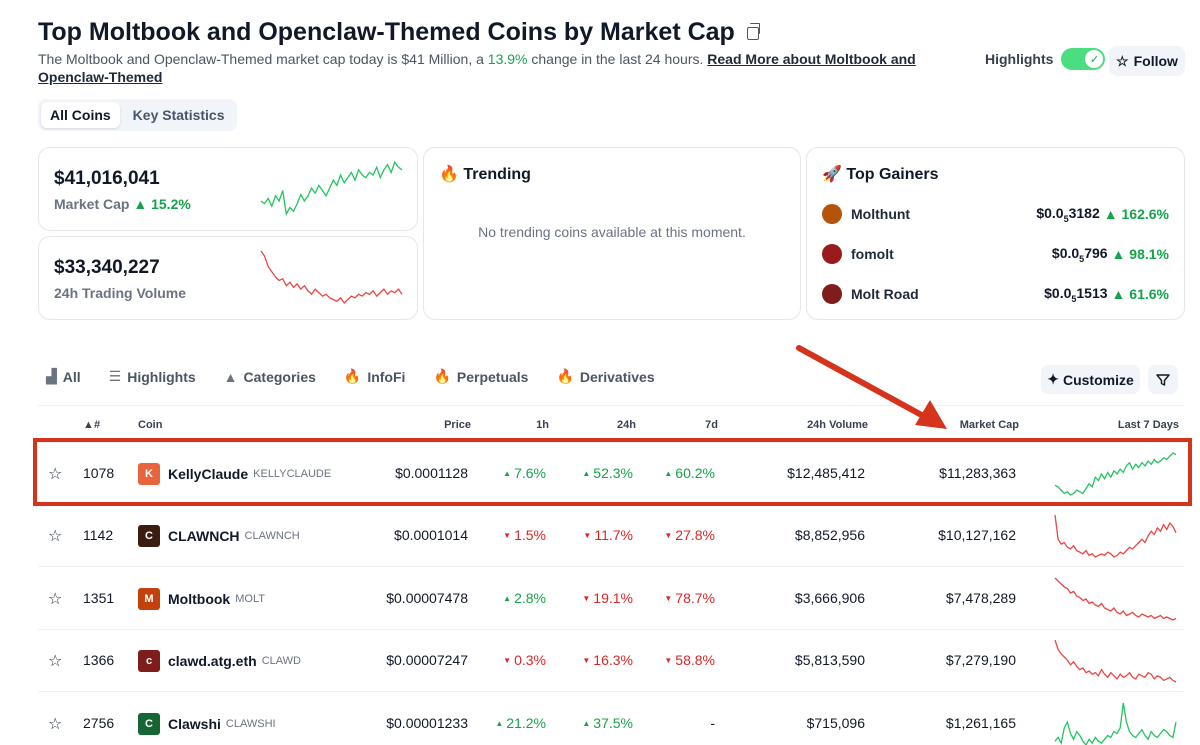 The height and width of the screenshot is (745, 1200). What do you see at coordinates (204, 536) in the screenshot?
I see `coin-name: CLAWNCH` at bounding box center [204, 536].